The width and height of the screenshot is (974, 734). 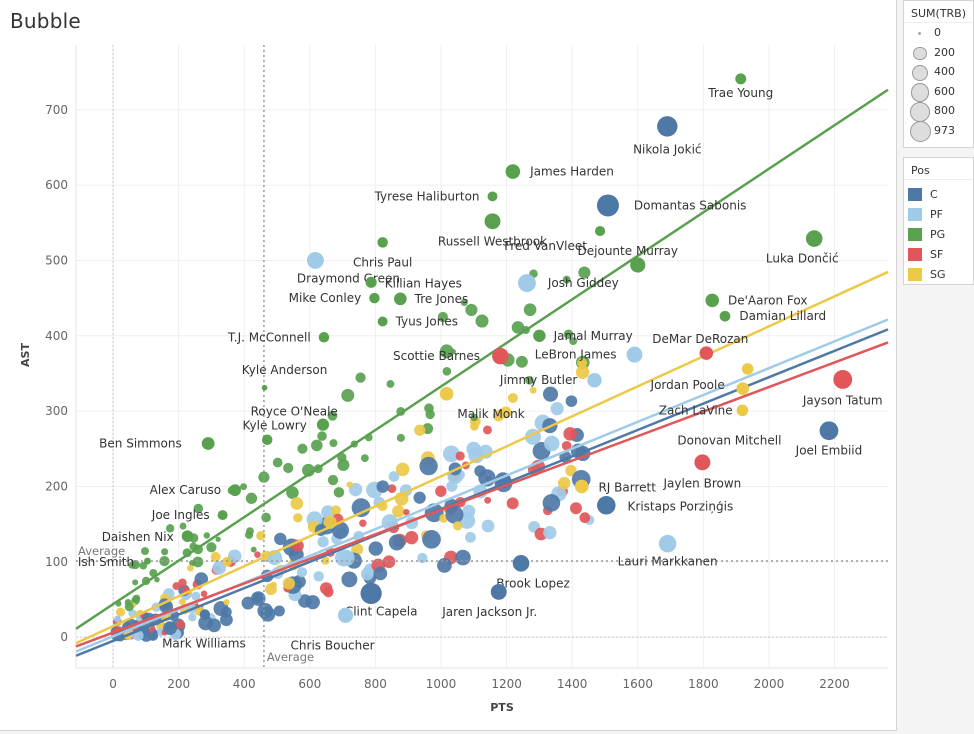 I want to click on color-legend-item-c: C, so click(x=938, y=194).